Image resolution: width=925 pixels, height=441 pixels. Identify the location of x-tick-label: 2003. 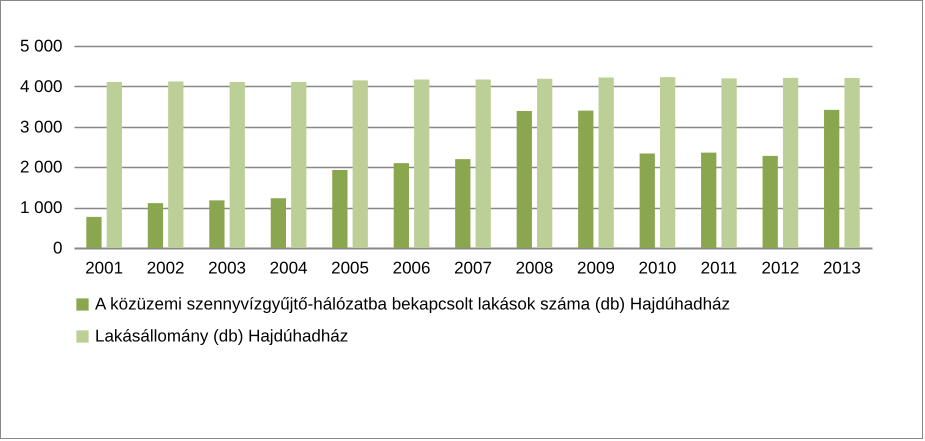
(227, 268).